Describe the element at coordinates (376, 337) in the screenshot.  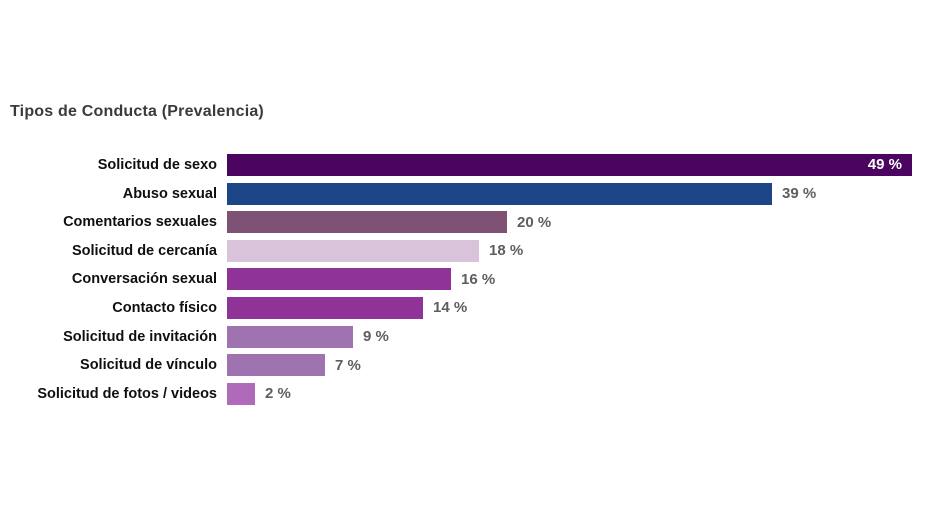
I see `value-label: 9 %` at that location.